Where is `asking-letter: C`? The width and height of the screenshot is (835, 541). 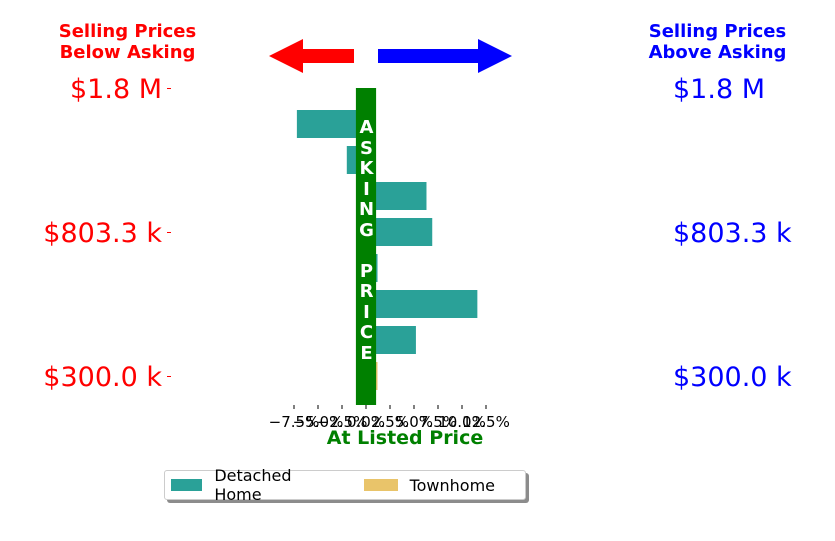 asking-letter: C is located at coordinates (366, 332).